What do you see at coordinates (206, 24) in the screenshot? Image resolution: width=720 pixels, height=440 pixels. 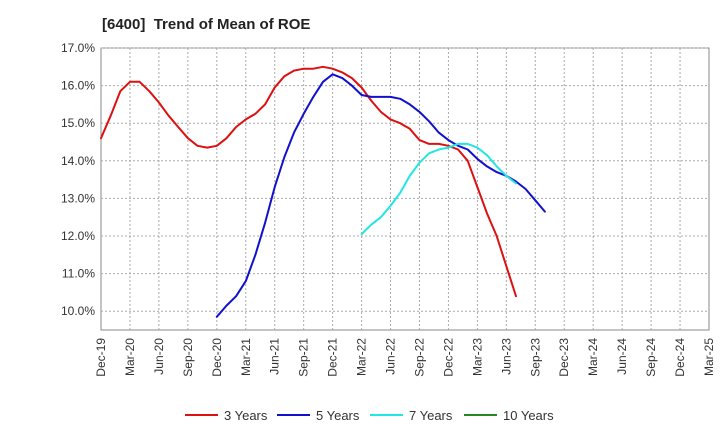 I see `chart-title: [6400] Trend of Mean of ROE` at bounding box center [206, 24].